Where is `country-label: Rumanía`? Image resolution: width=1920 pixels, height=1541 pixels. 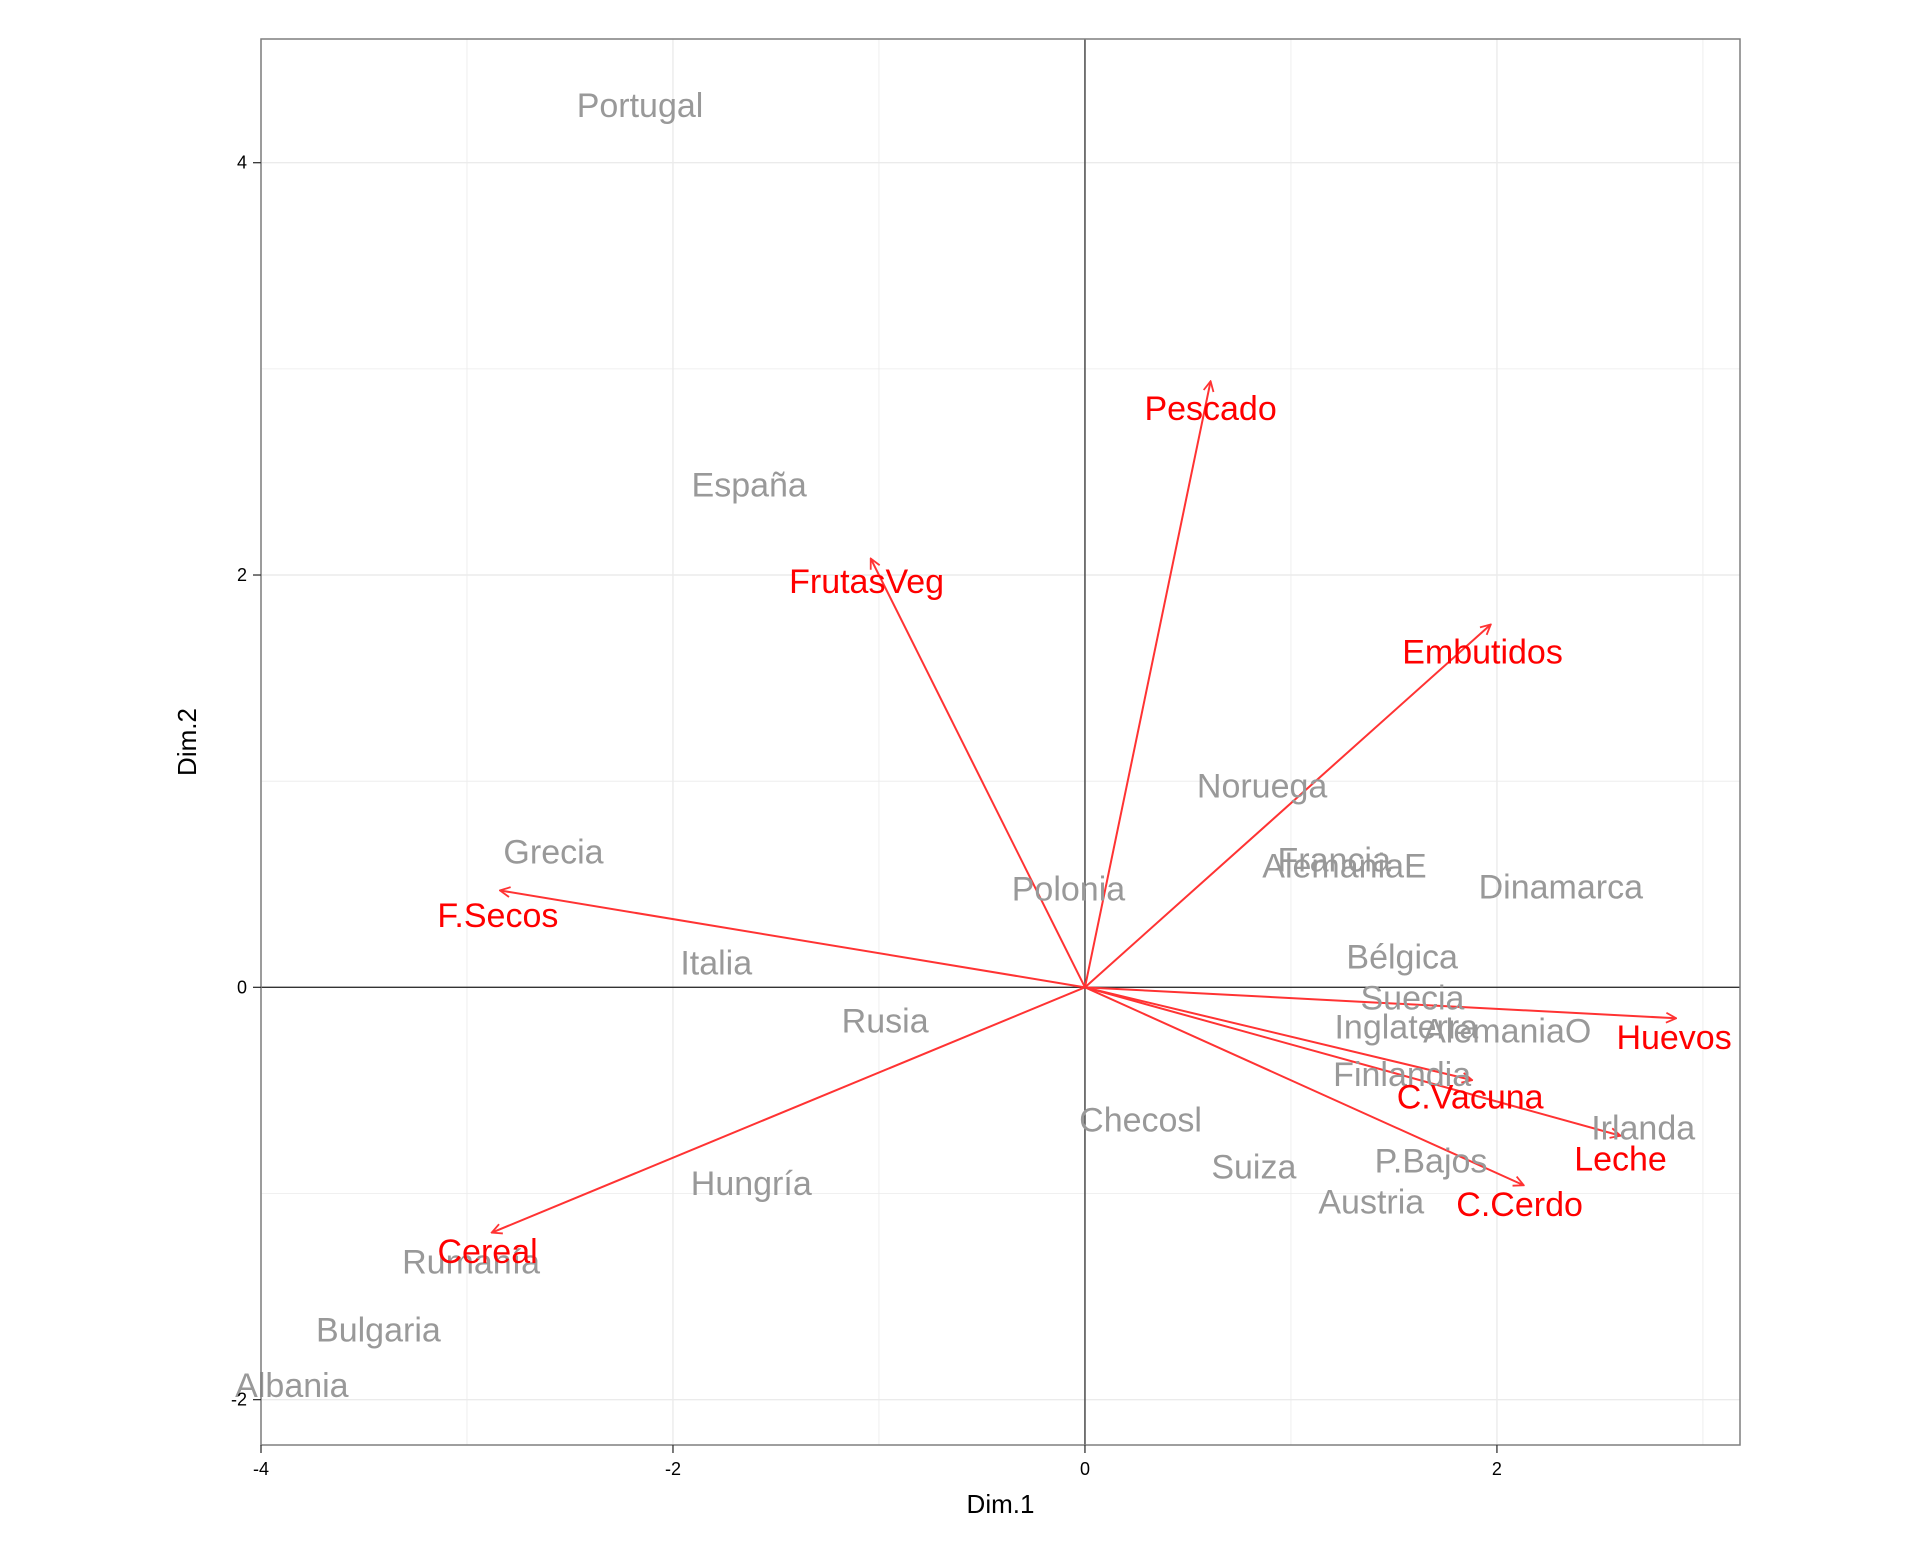 country-label: Rumanía is located at coordinates (471, 1263).